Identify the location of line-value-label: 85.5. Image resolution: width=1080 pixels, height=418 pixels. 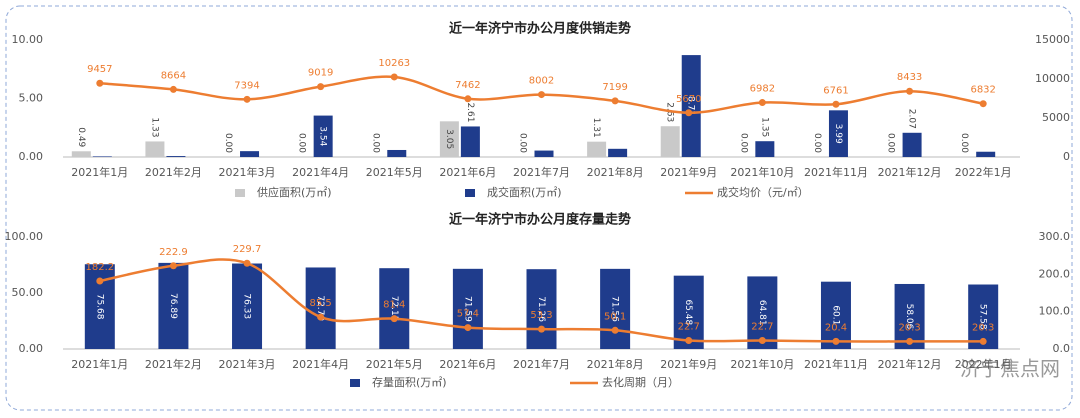
(321, 303).